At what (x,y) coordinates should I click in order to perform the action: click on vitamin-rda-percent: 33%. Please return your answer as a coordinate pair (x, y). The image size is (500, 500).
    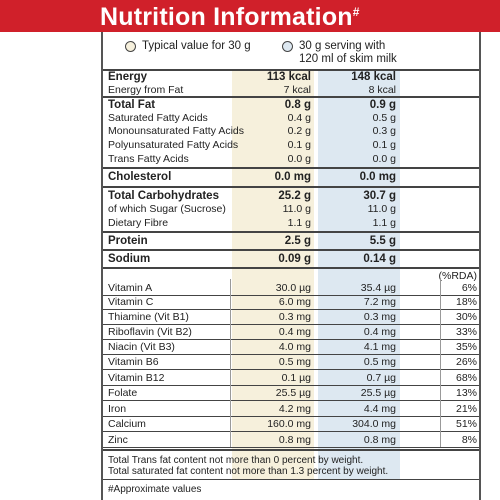
    Looking at the image, I should click on (466, 332).